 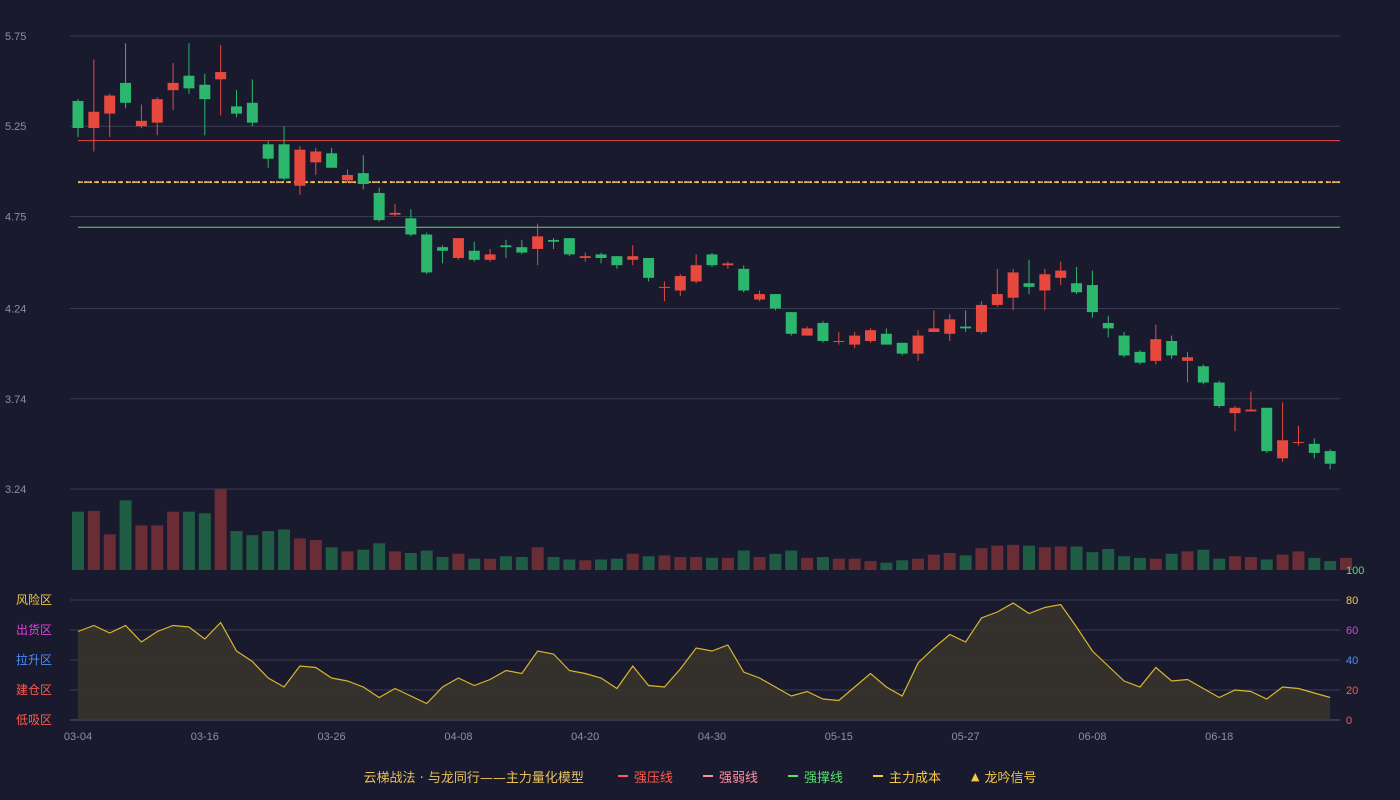 I want to click on oscillator-line, so click(x=704, y=653).